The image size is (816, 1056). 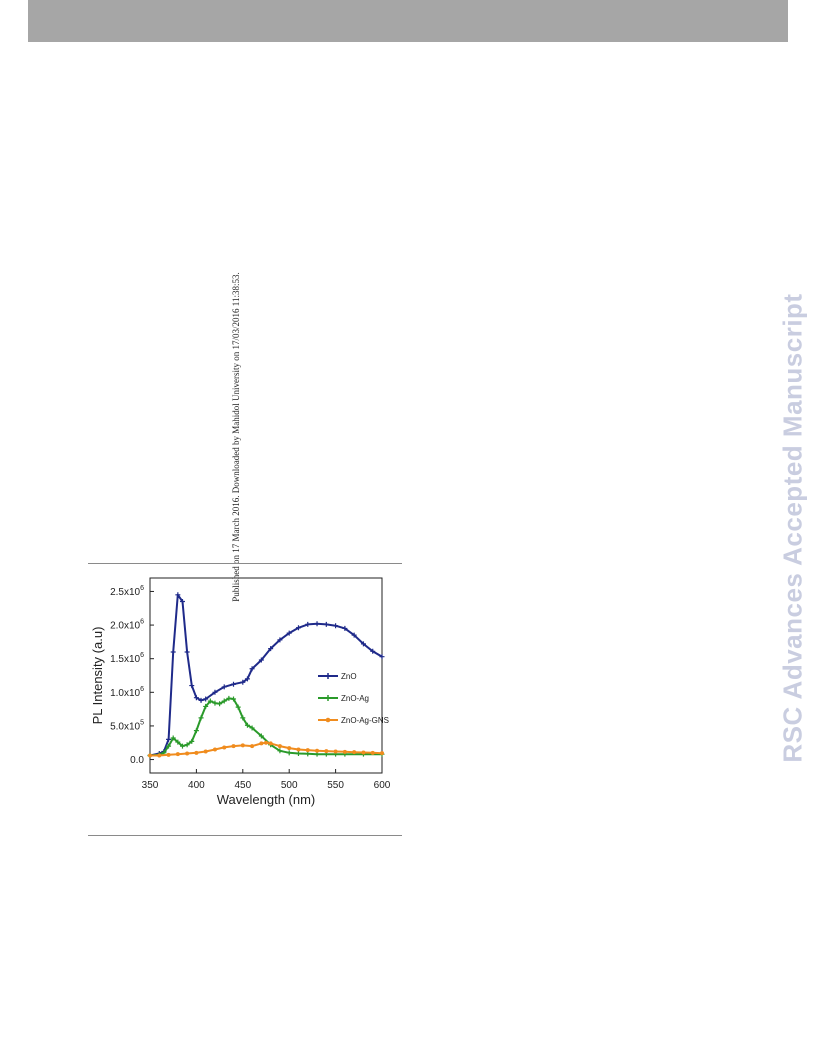 What do you see at coordinates (137, 760) in the screenshot?
I see `y-tick-label: 0.0` at bounding box center [137, 760].